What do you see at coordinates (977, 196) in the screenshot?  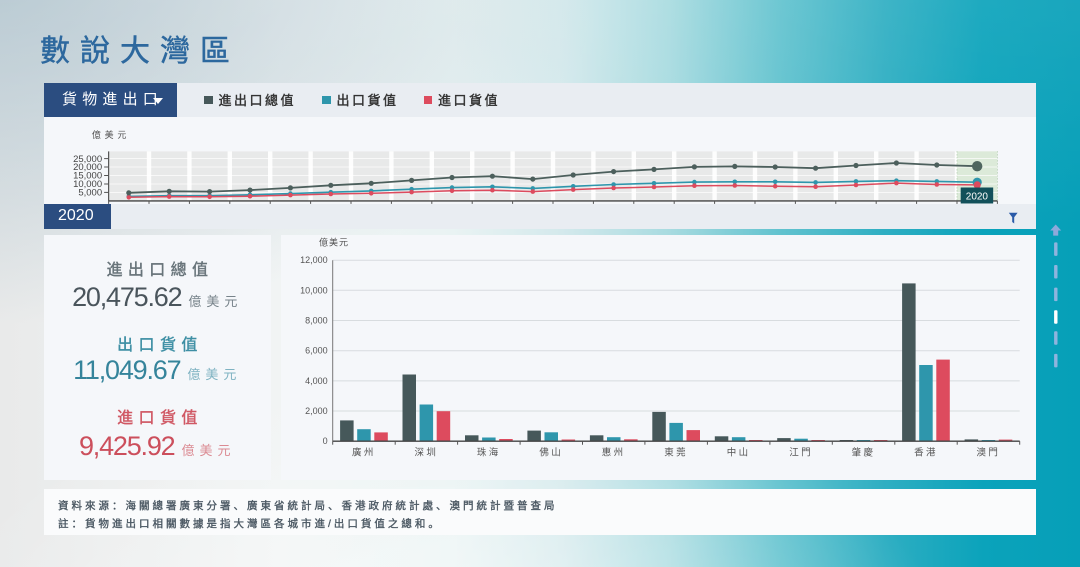 I see `svg-text: 2020` at bounding box center [977, 196].